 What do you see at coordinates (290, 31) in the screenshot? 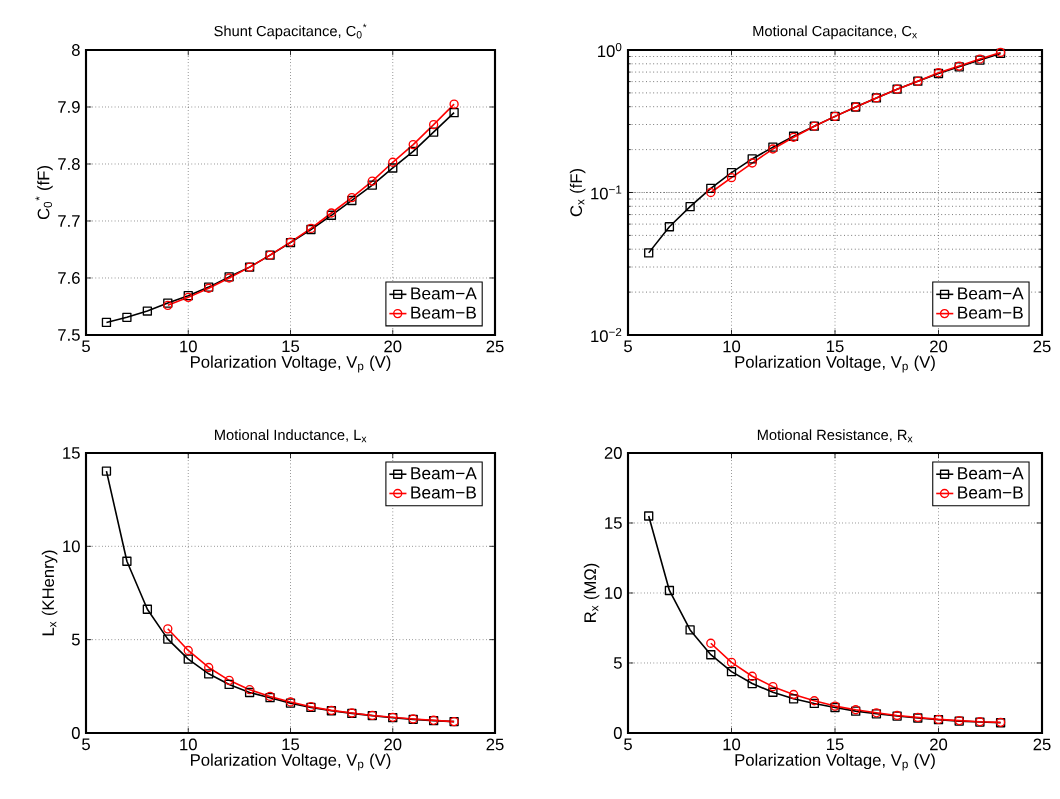
I see `chart-title: Shunt Capacitance, C$_{0}$*` at bounding box center [290, 31].